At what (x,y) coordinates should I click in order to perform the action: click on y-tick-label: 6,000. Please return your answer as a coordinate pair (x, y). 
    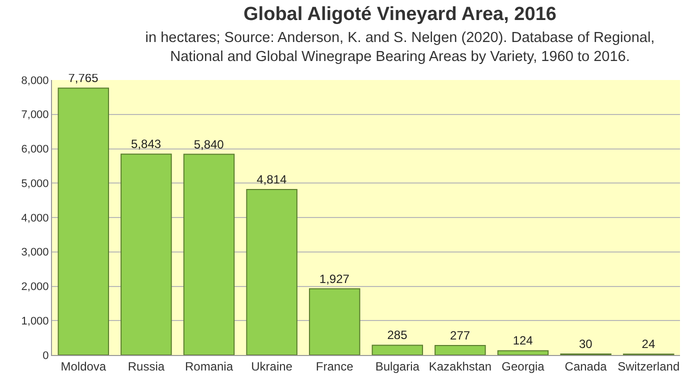
    Looking at the image, I should click on (35, 150).